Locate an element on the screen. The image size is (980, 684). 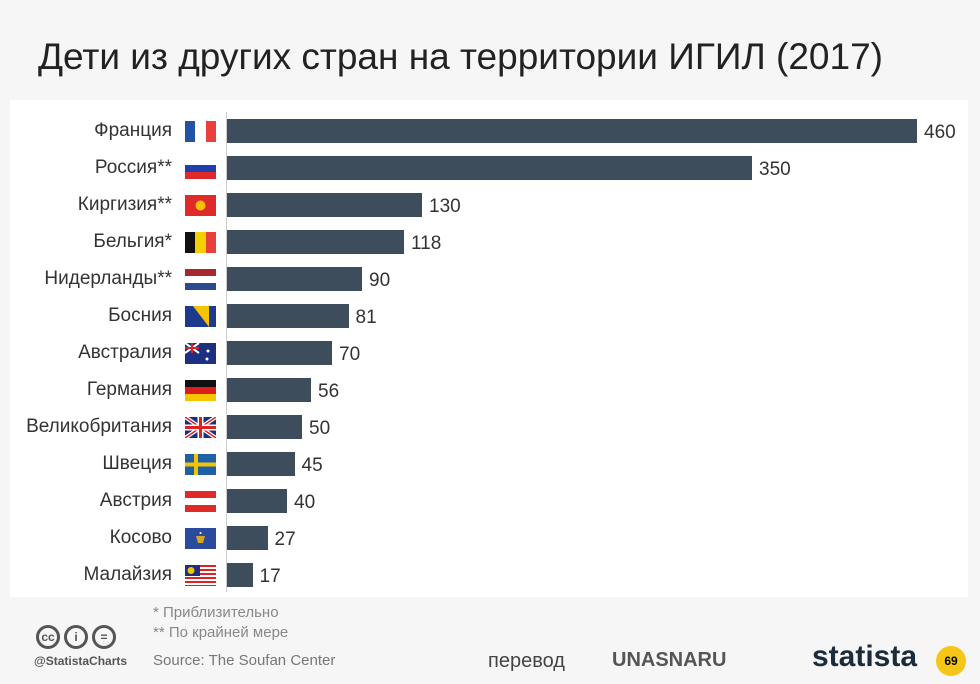
bosnia-flag-icon is located at coordinates (200, 316).